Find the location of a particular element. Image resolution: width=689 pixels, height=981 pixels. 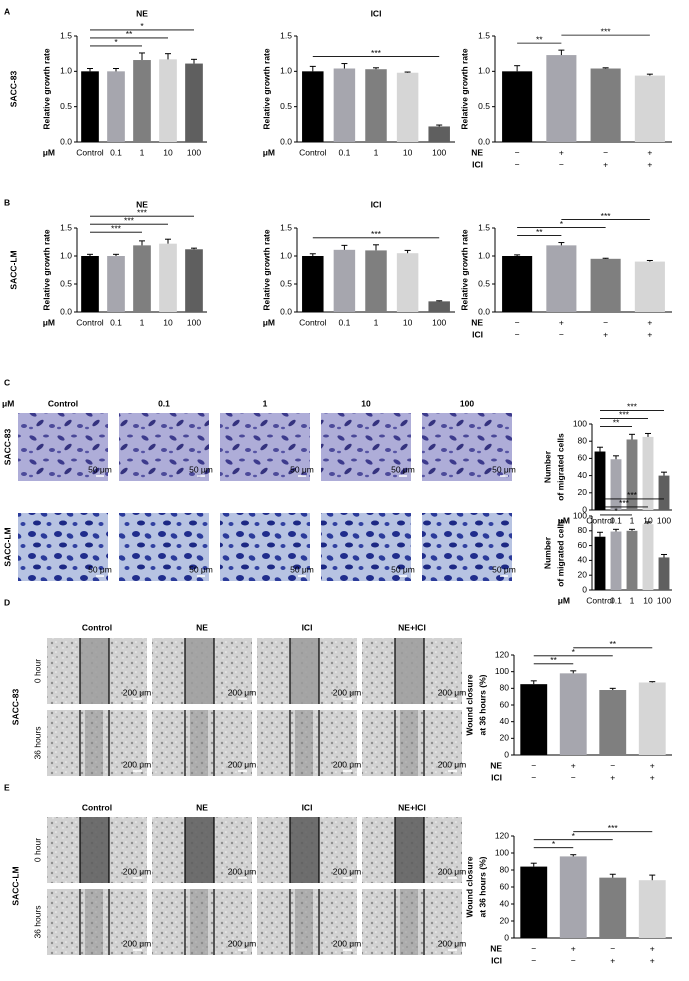

y-tick-label: 0 is located at coordinates (584, 589).